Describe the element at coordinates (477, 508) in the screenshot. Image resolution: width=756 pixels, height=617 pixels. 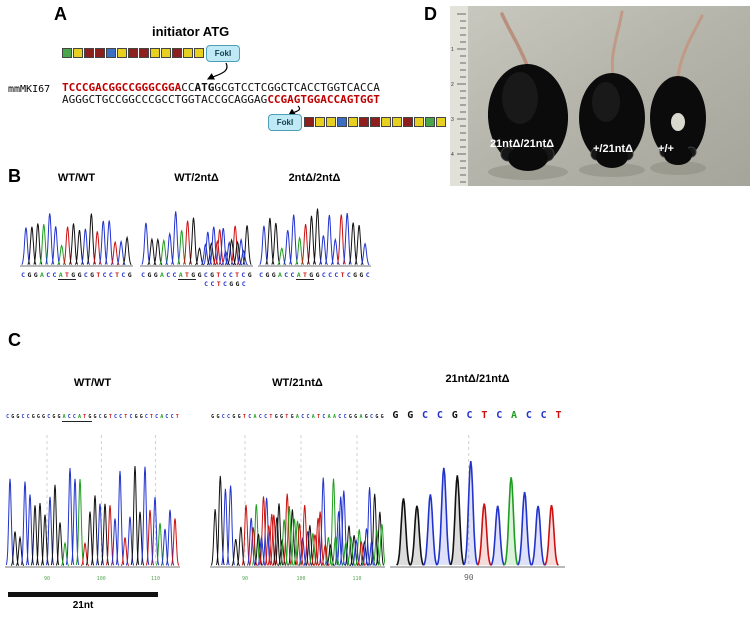
I see `chromatogram-c-21nt-21nt: 90` at that location.